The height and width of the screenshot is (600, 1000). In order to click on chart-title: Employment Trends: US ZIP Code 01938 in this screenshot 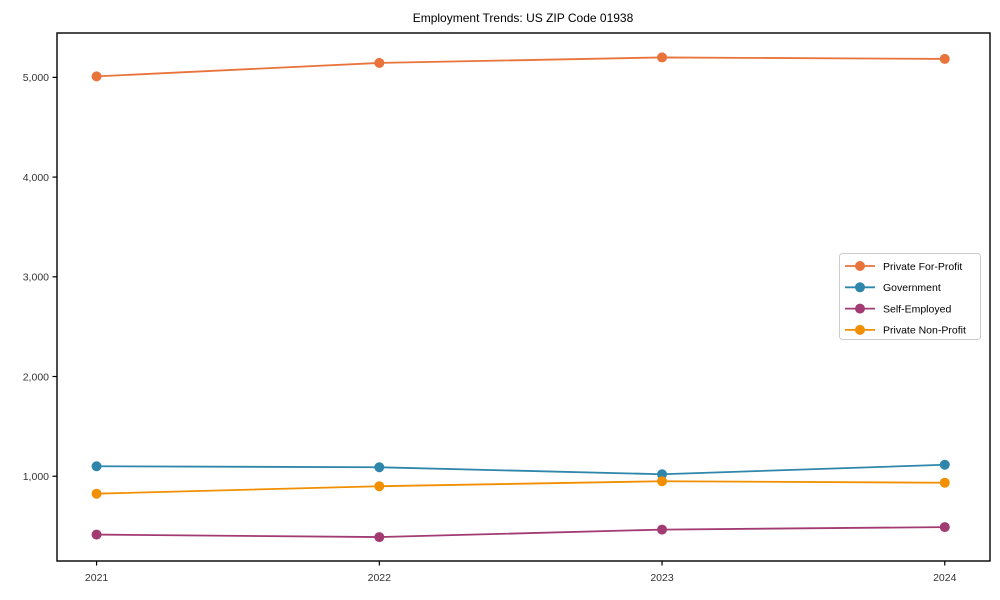, I will do `click(523, 18)`.